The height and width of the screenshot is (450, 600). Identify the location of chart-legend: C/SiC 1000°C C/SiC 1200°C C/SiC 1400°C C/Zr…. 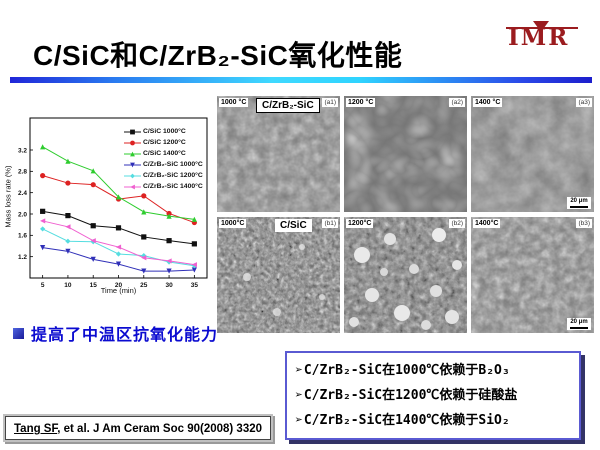
(163, 159).